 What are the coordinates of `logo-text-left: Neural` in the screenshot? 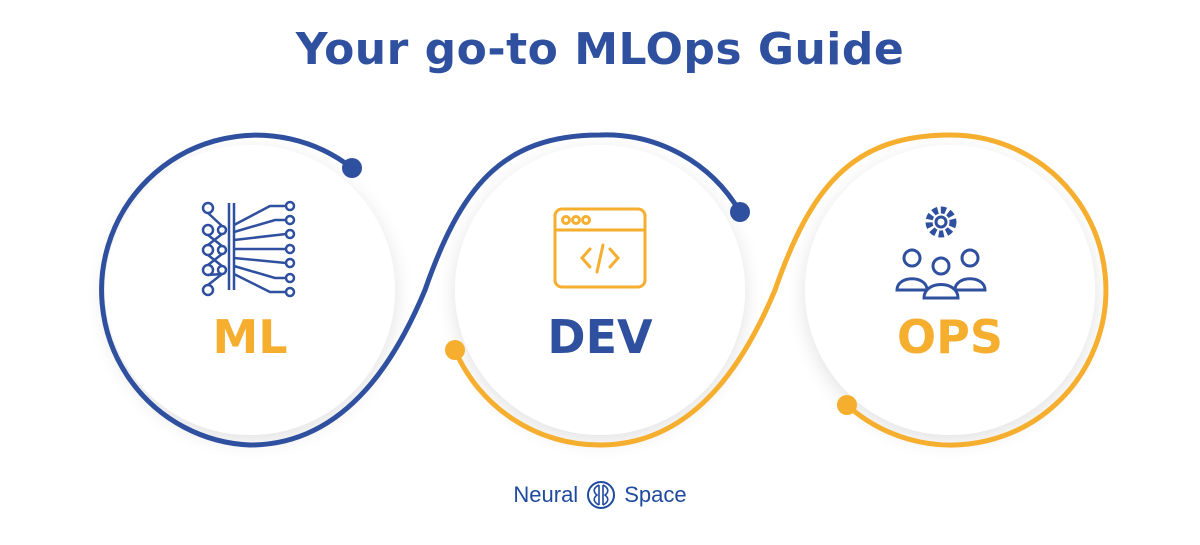 It's located at (546, 494).